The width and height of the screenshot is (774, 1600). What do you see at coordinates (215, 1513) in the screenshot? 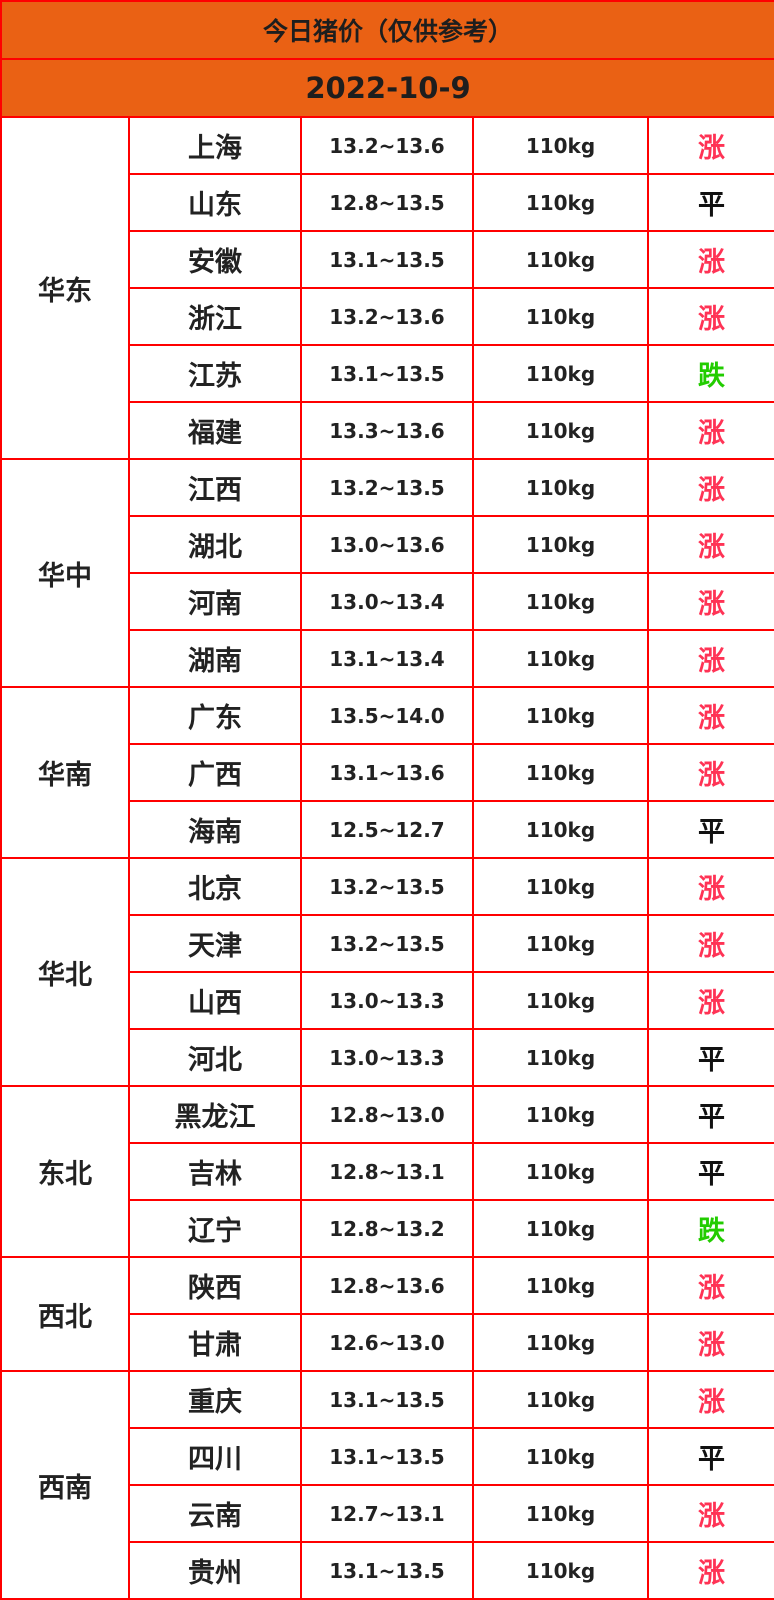
I see `province-cell: 云南` at bounding box center [215, 1513].